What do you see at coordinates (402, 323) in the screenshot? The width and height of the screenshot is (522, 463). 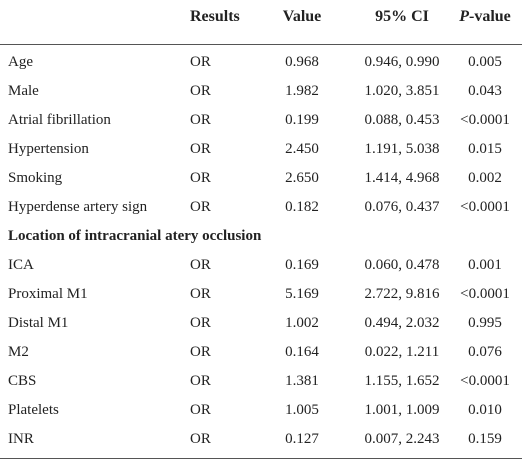 I see `cell: 0.494, 2.032` at bounding box center [402, 323].